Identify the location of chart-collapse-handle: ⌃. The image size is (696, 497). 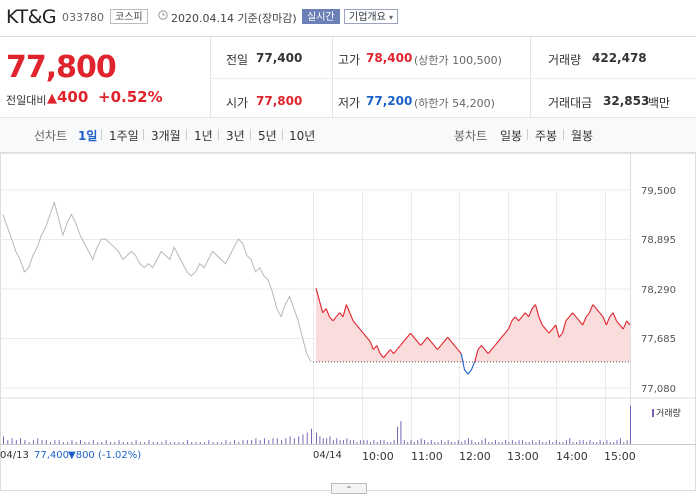
(349, 488).